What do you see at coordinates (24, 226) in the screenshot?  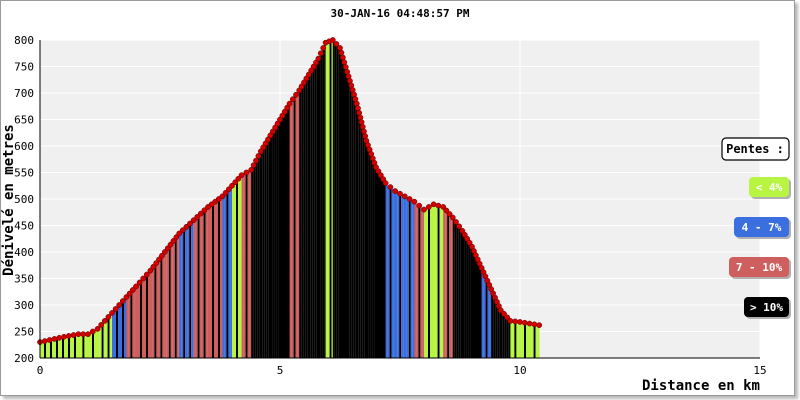 I see `y-tick-label: 450` at bounding box center [24, 226].